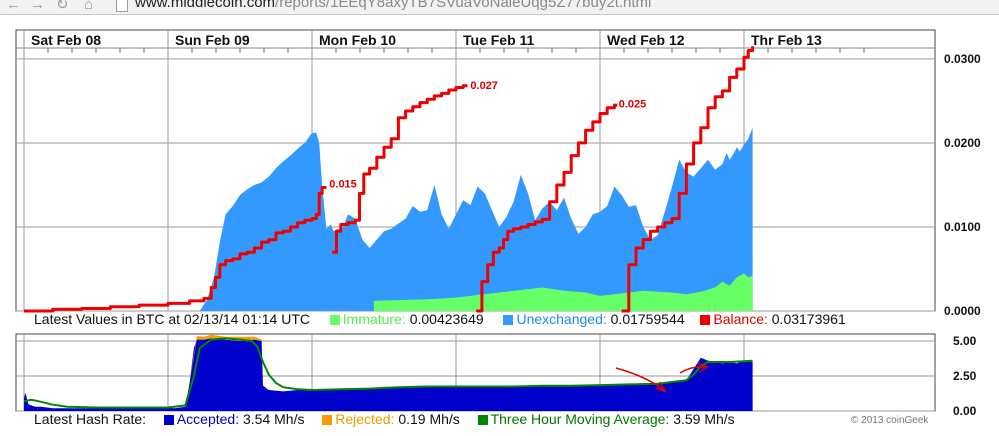  I want to click on moving-average-value: 3.59 Mh/s, so click(704, 419).